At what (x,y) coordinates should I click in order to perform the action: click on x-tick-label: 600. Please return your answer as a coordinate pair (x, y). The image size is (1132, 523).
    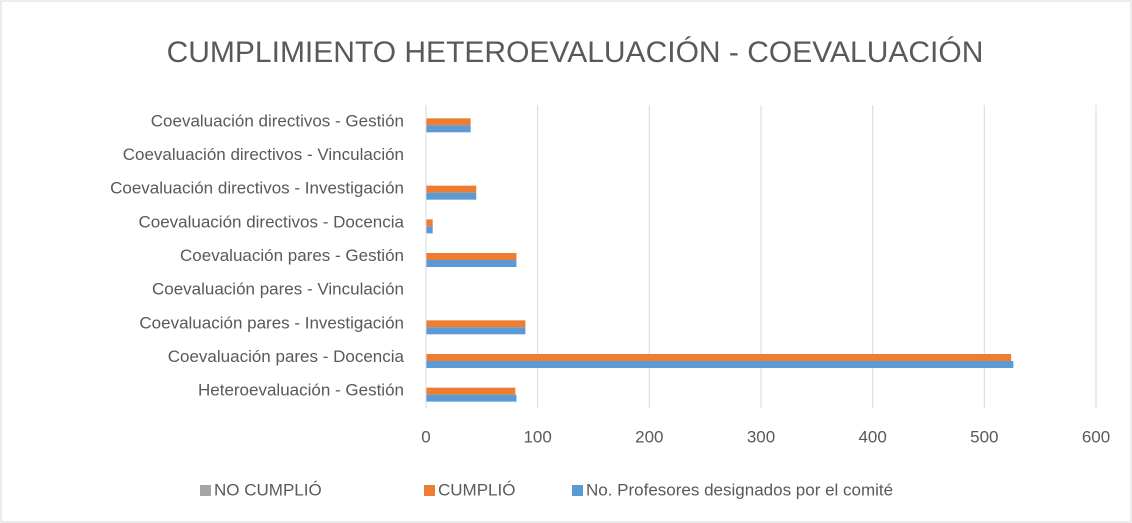
    Looking at the image, I should click on (1096, 436).